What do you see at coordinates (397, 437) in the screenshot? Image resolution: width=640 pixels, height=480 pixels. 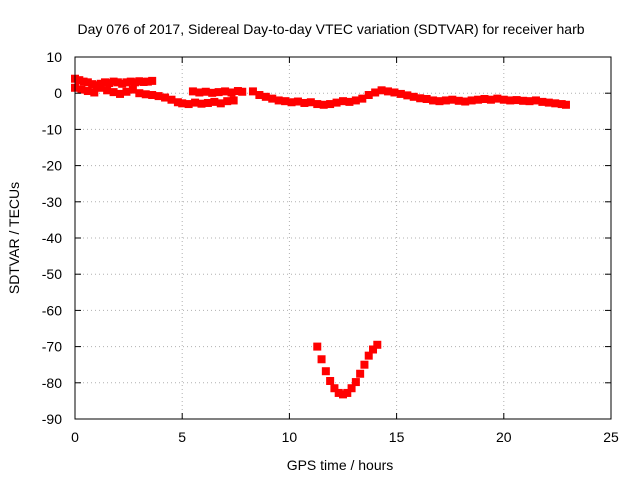 I see `x-tick-label: 15` at bounding box center [397, 437].